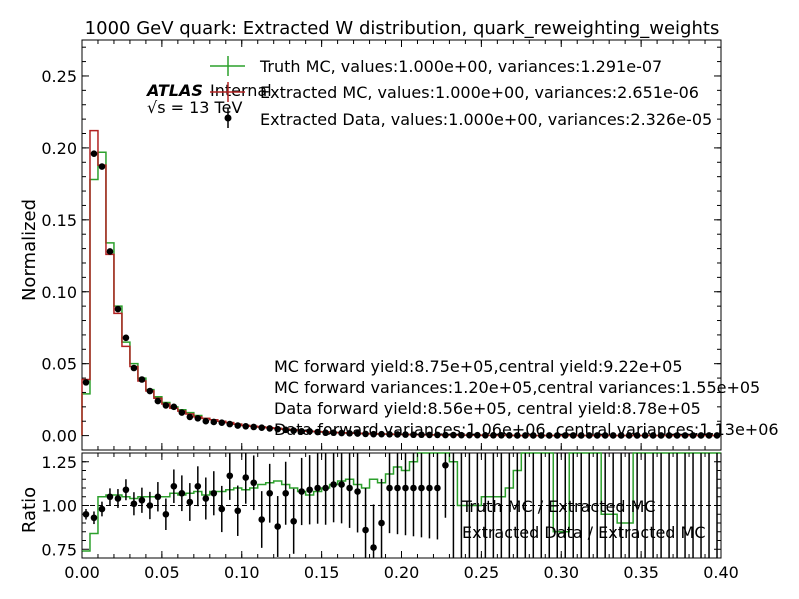 The width and height of the screenshot is (799, 599). What do you see at coordinates (162, 572) in the screenshot?
I see `x-tick-label: 0.05` at bounding box center [162, 572].